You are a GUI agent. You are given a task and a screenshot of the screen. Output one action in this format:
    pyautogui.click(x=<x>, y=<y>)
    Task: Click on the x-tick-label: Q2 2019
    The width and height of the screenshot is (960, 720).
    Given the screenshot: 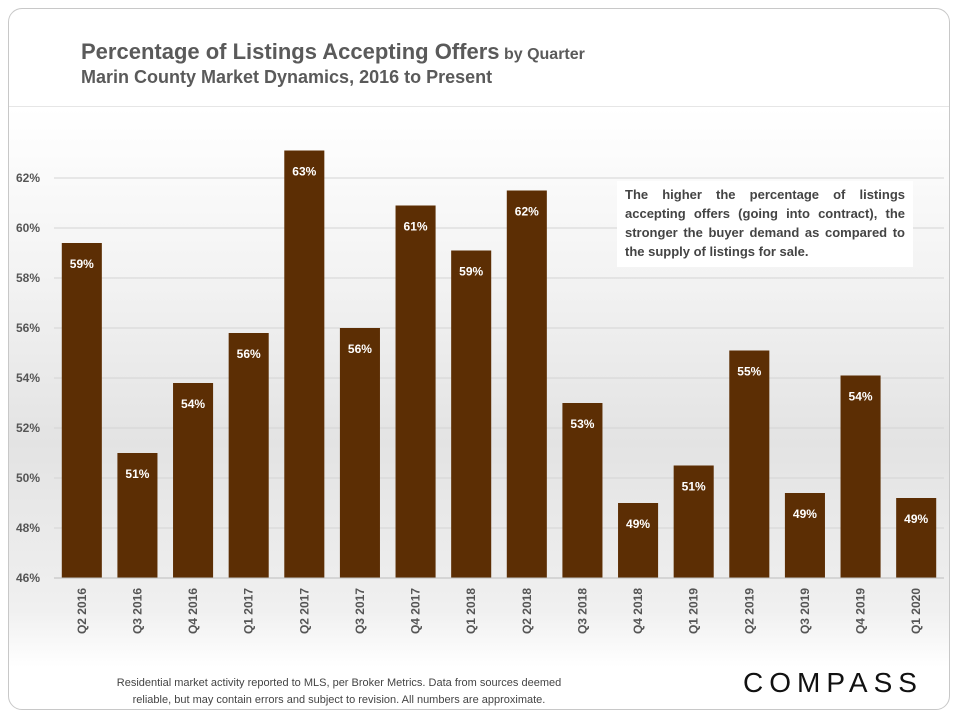 What is the action you would take?
    pyautogui.click(x=749, y=611)
    